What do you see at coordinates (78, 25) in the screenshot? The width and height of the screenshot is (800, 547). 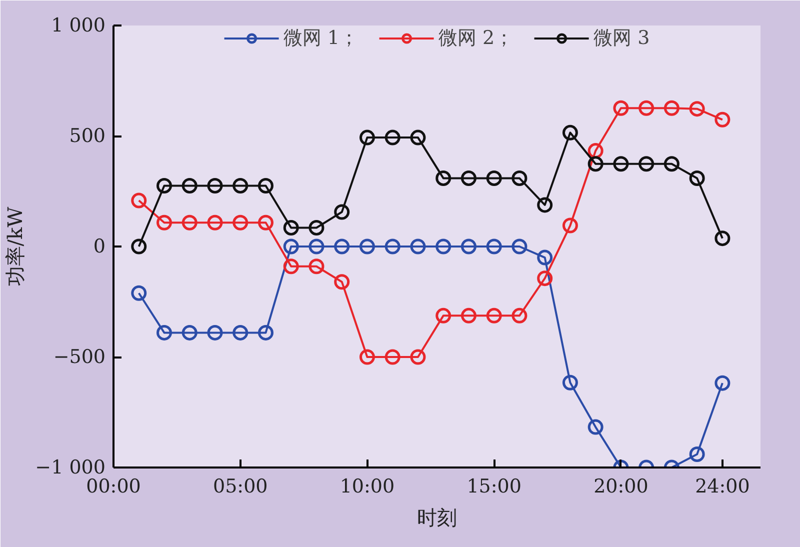 I see `y-tick-label: 1 000` at bounding box center [78, 25].